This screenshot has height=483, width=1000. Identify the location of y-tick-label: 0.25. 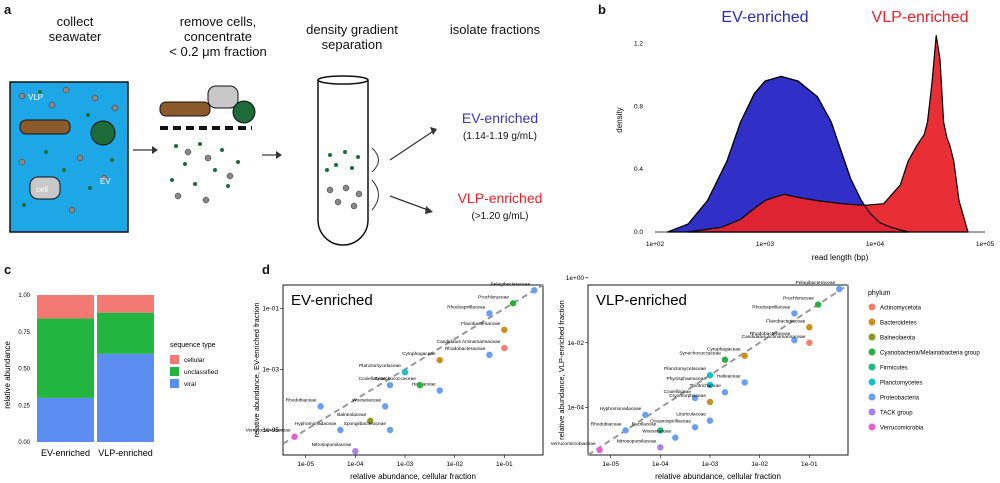
(24, 406).